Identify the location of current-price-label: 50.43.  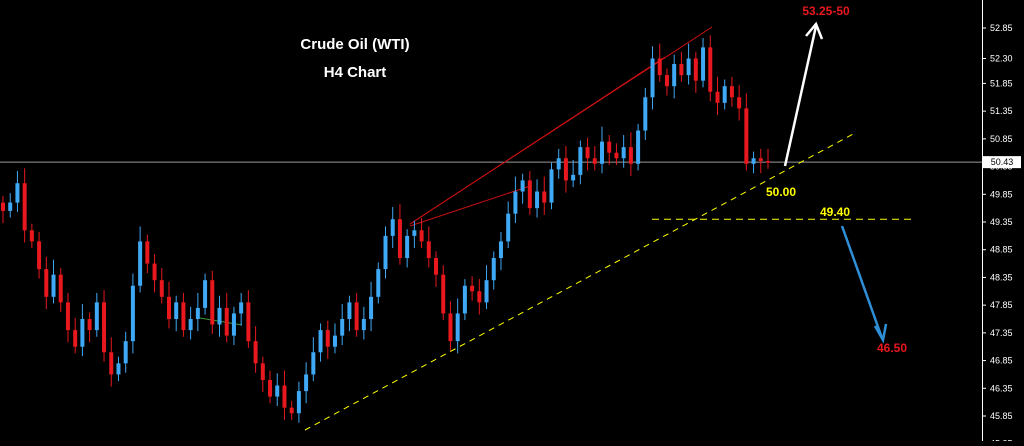
(1002, 162).